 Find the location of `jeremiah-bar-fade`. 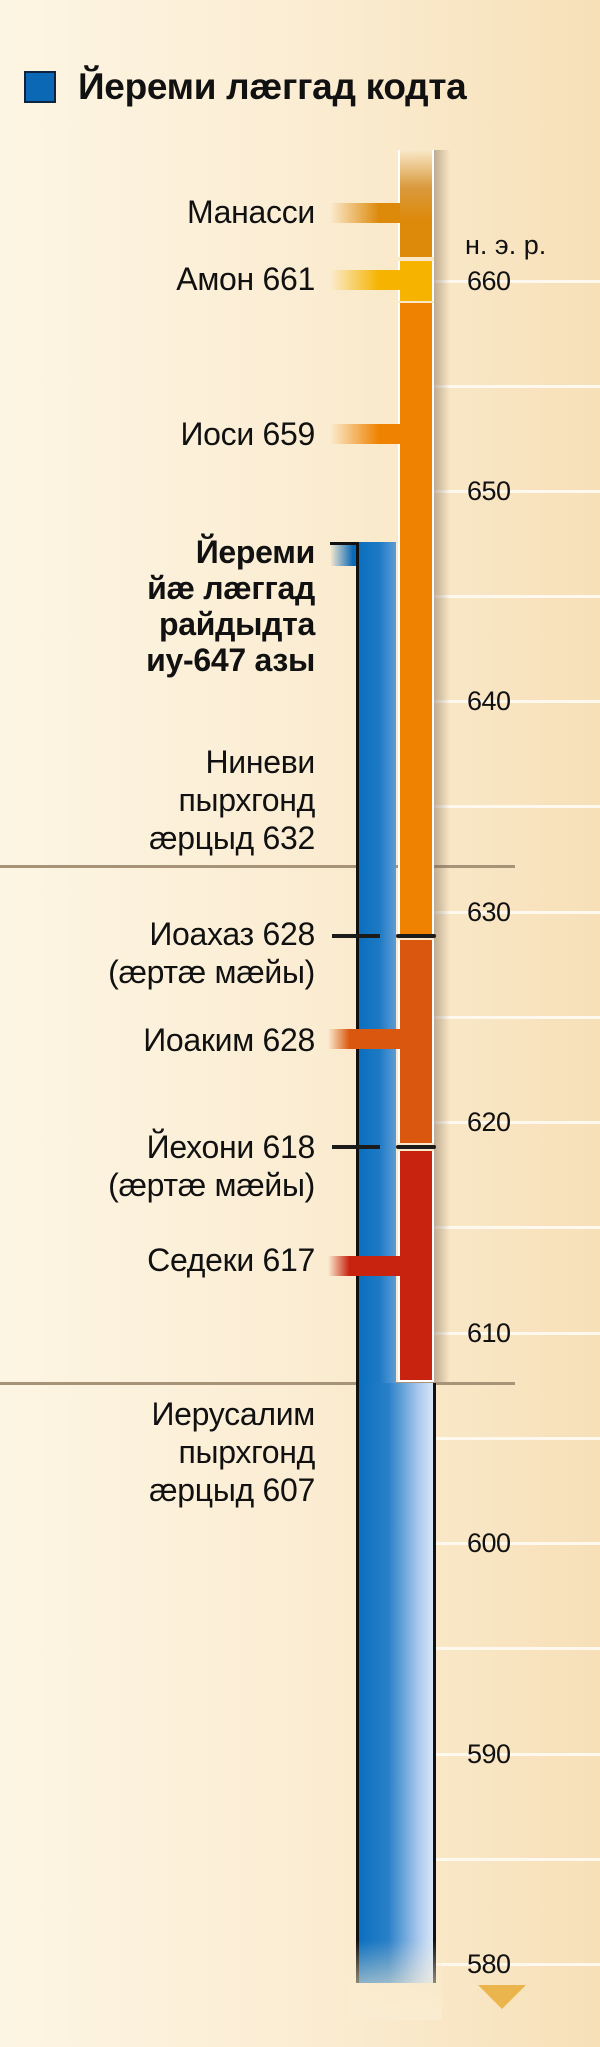

jeremiah-bar-fade is located at coordinates (396, 1980).